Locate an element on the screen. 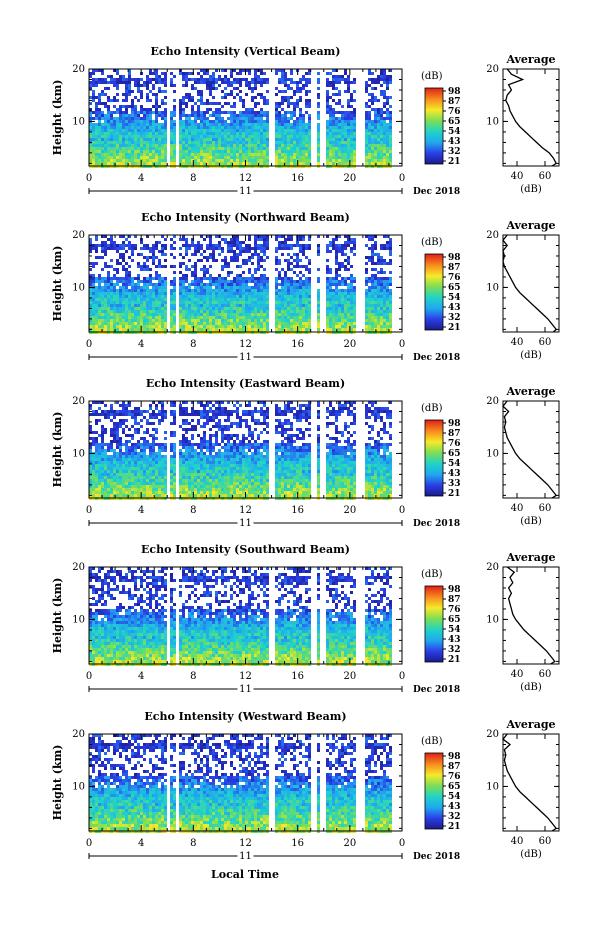 Image resolution: width=616 pixels, height=929 pixels. average-profile-line is located at coordinates (530, 283).